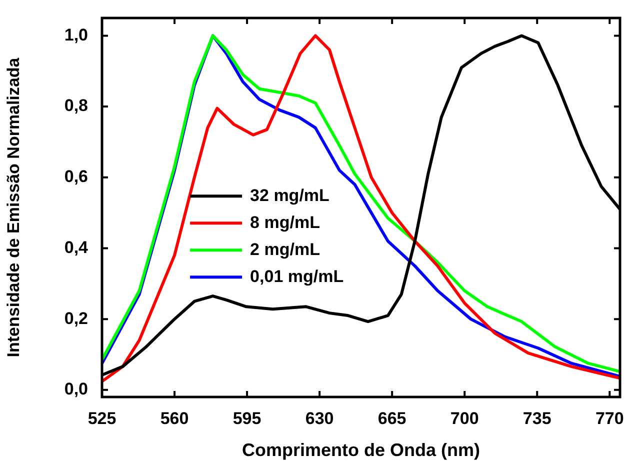 The height and width of the screenshot is (466, 630). I want to click on y-tick-label: 1,0, so click(76, 34).